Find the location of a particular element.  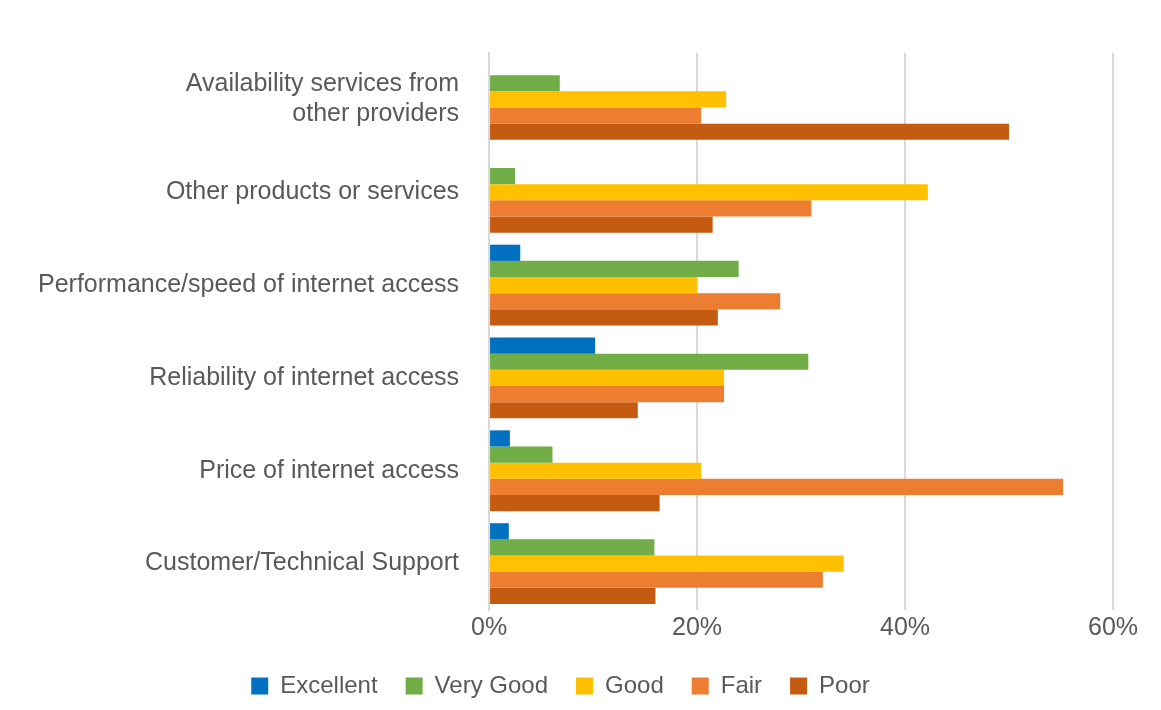

legend-label: Excellent is located at coordinates (329, 684).